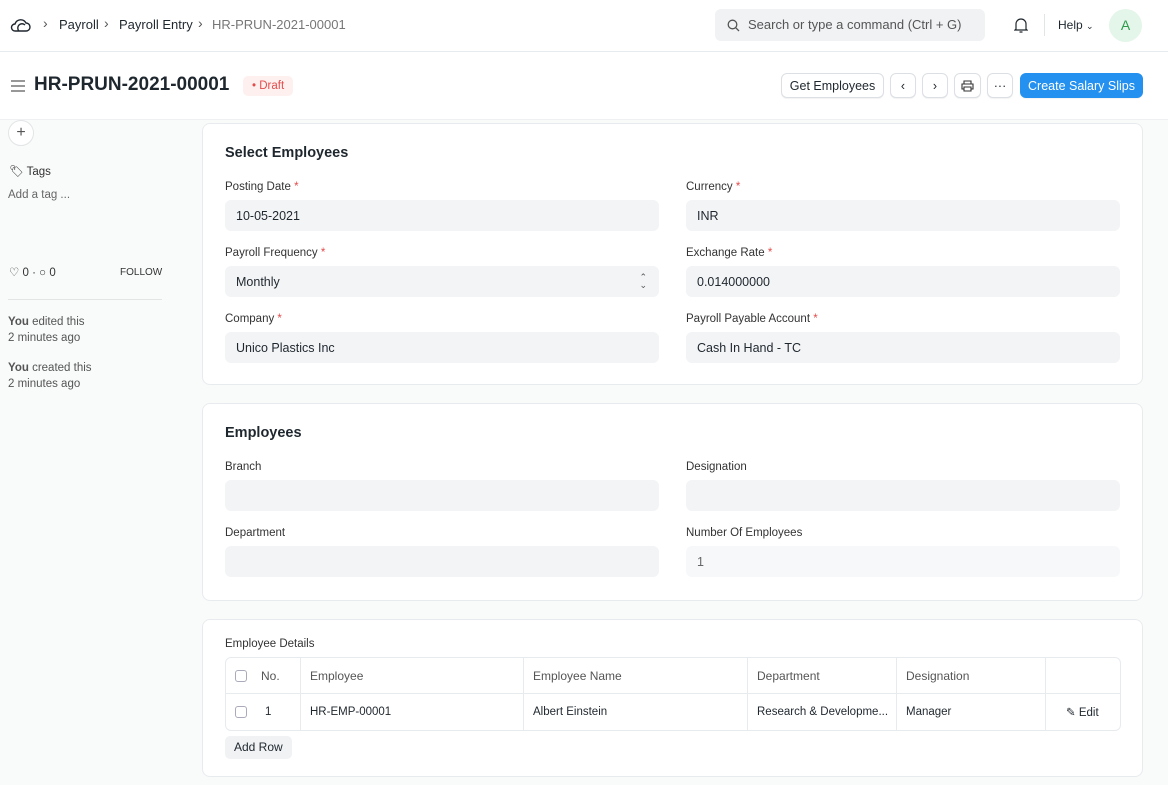 The width and height of the screenshot is (1168, 785). I want to click on avatar: A, so click(1125, 25).